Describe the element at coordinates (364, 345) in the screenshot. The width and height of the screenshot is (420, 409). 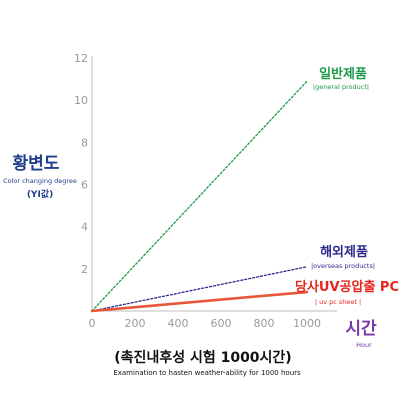
I see `xlabel-en: Hour` at that location.